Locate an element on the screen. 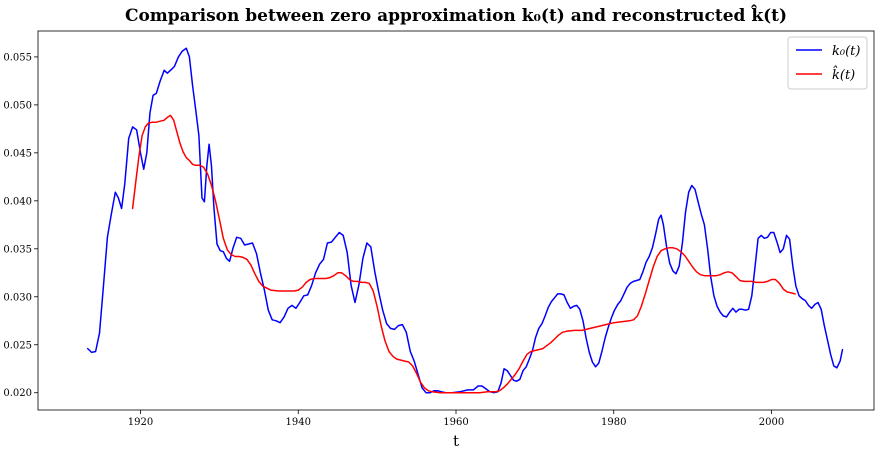  y-tick-label: 0.055 is located at coordinates (17, 57).